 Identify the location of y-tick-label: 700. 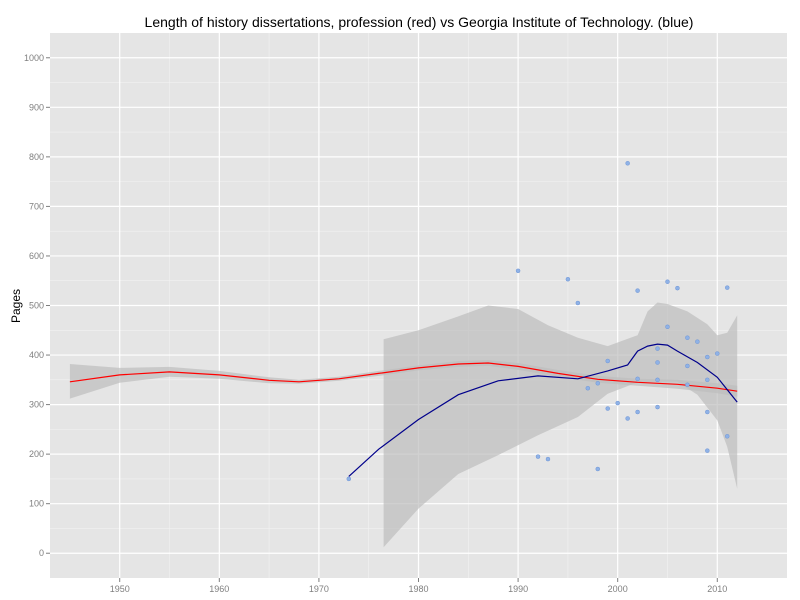
(36, 206).